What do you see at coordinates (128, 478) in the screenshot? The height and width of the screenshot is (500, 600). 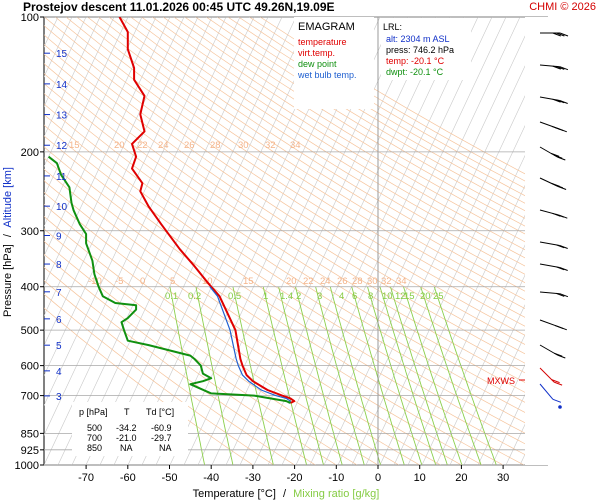 I see `x-tick-label: -60` at bounding box center [128, 478].